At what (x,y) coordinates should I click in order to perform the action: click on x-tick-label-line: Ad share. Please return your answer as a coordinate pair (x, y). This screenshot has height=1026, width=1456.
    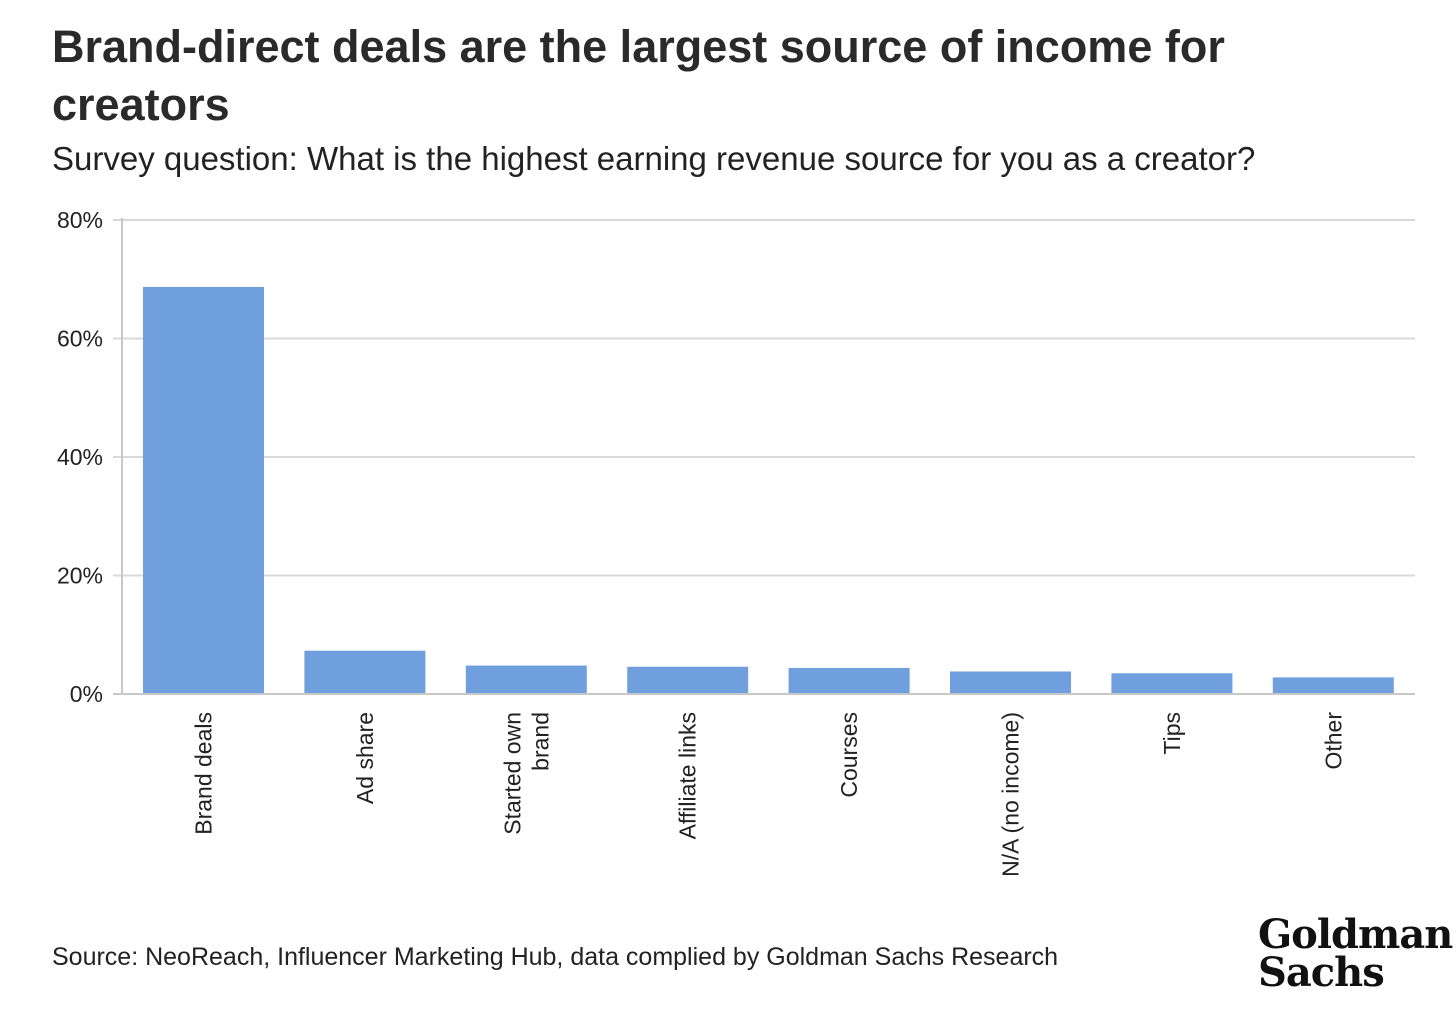
    Looking at the image, I should click on (365, 758).